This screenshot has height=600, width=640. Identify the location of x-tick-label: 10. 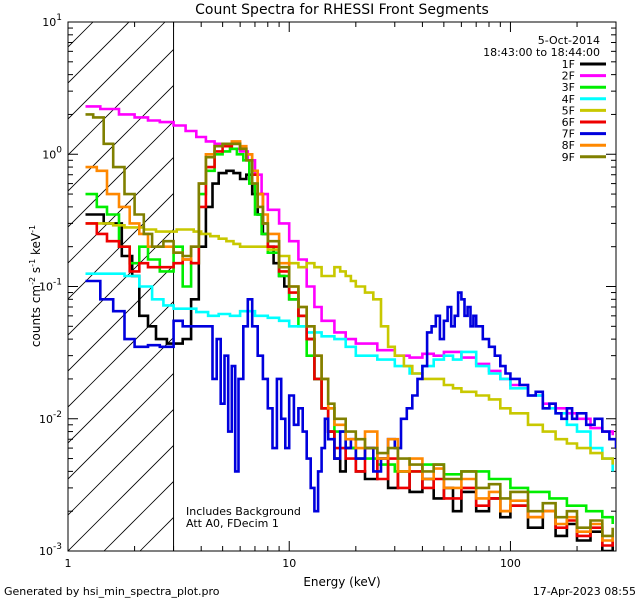
(289, 563).